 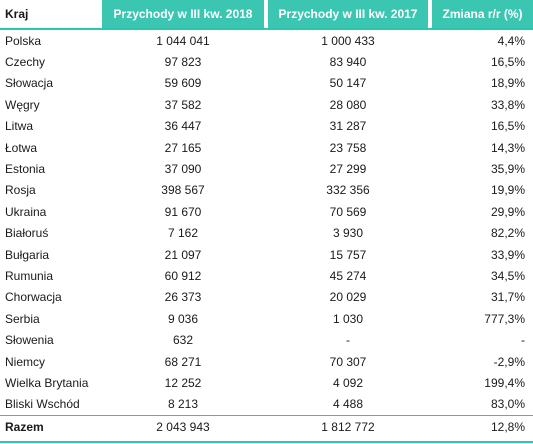 I want to click on revenue-2017-cell: 20 029, so click(x=348, y=297).